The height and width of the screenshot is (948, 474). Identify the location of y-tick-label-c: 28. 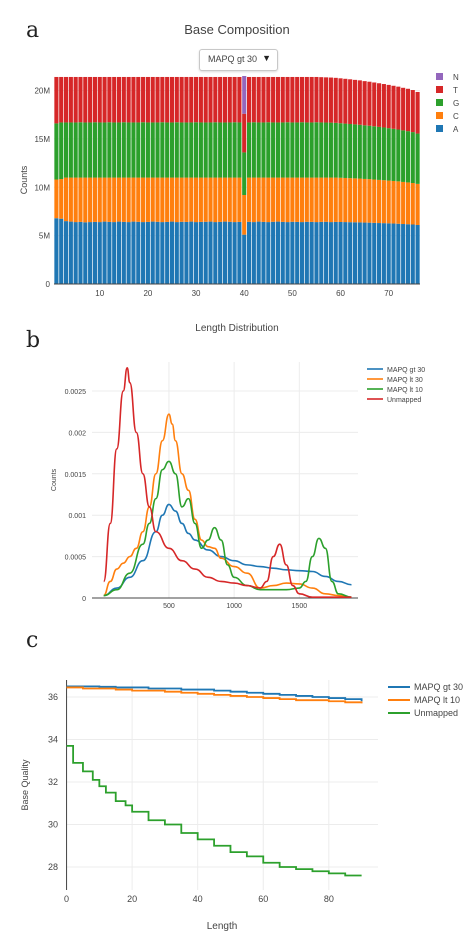
(53, 867).